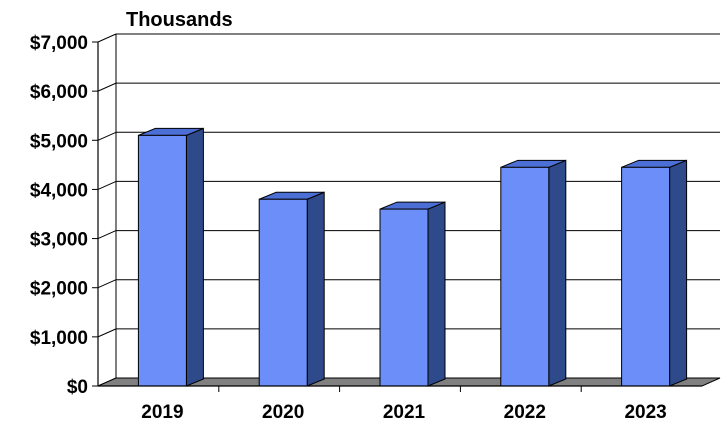 The image size is (721, 426). I want to click on y-tick-label: $1,000, so click(59, 338).